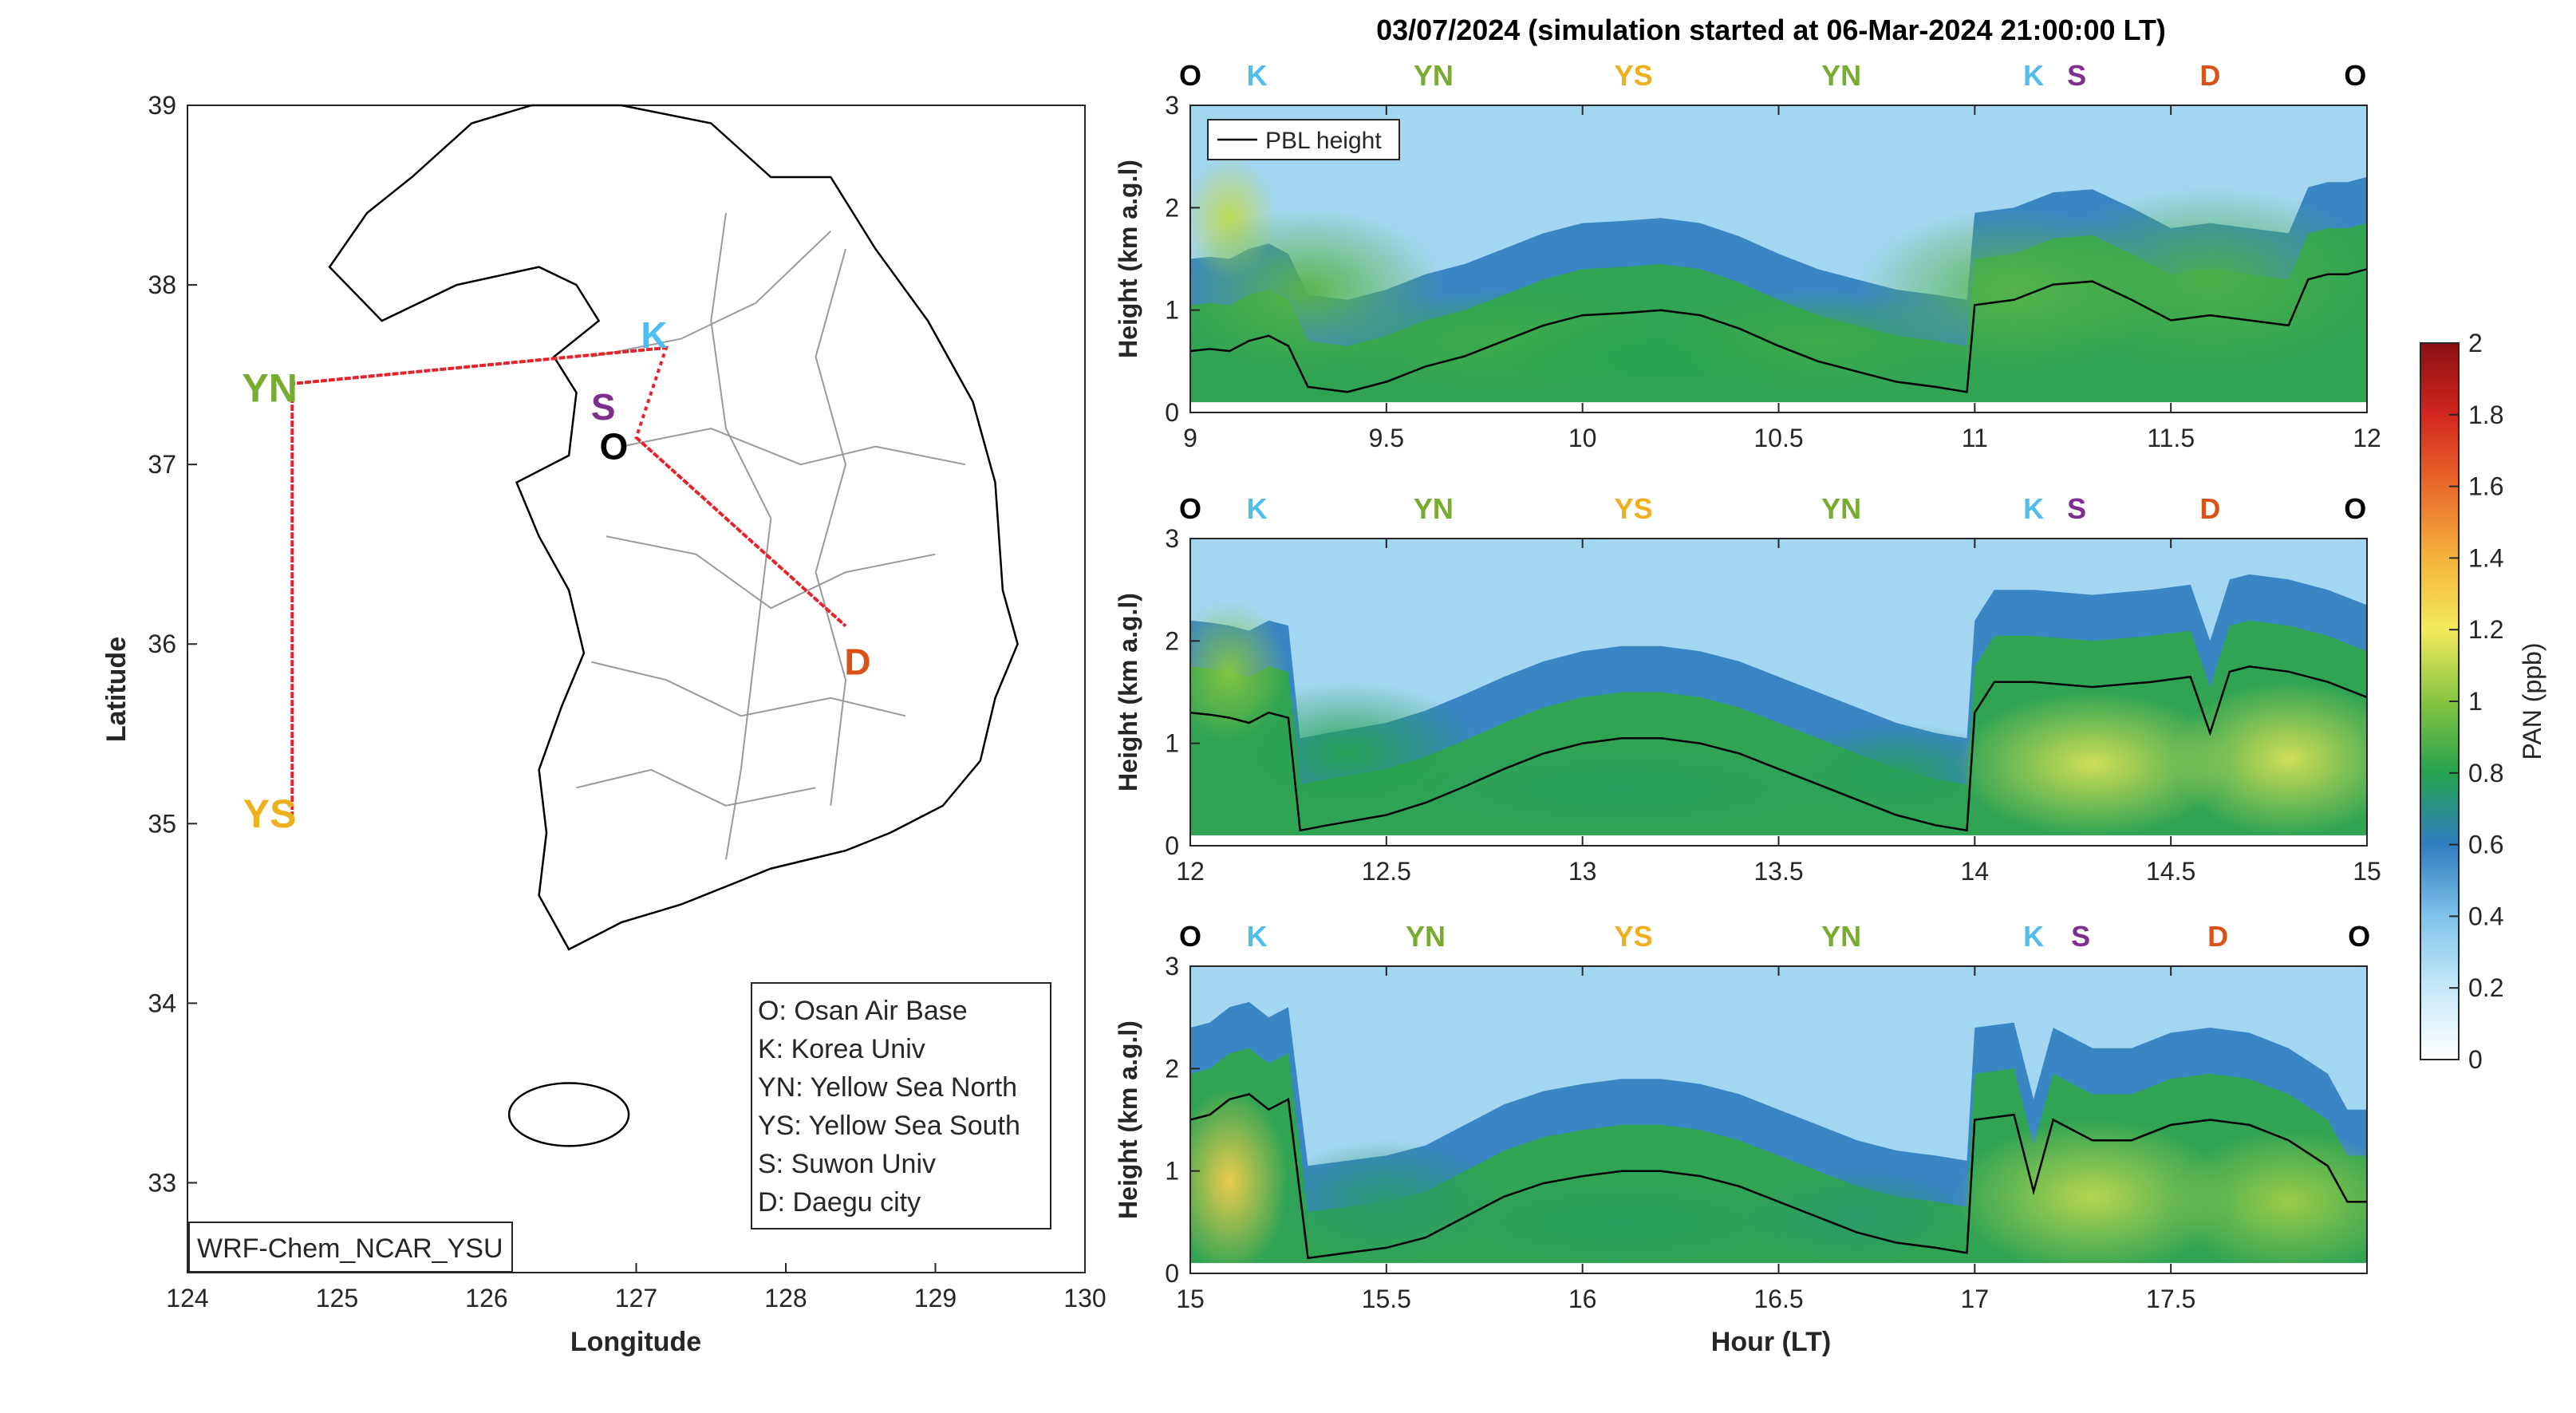 Image resolution: width=2576 pixels, height=1413 pixels. I want to click on map-y-tick-label: 37, so click(162, 464).